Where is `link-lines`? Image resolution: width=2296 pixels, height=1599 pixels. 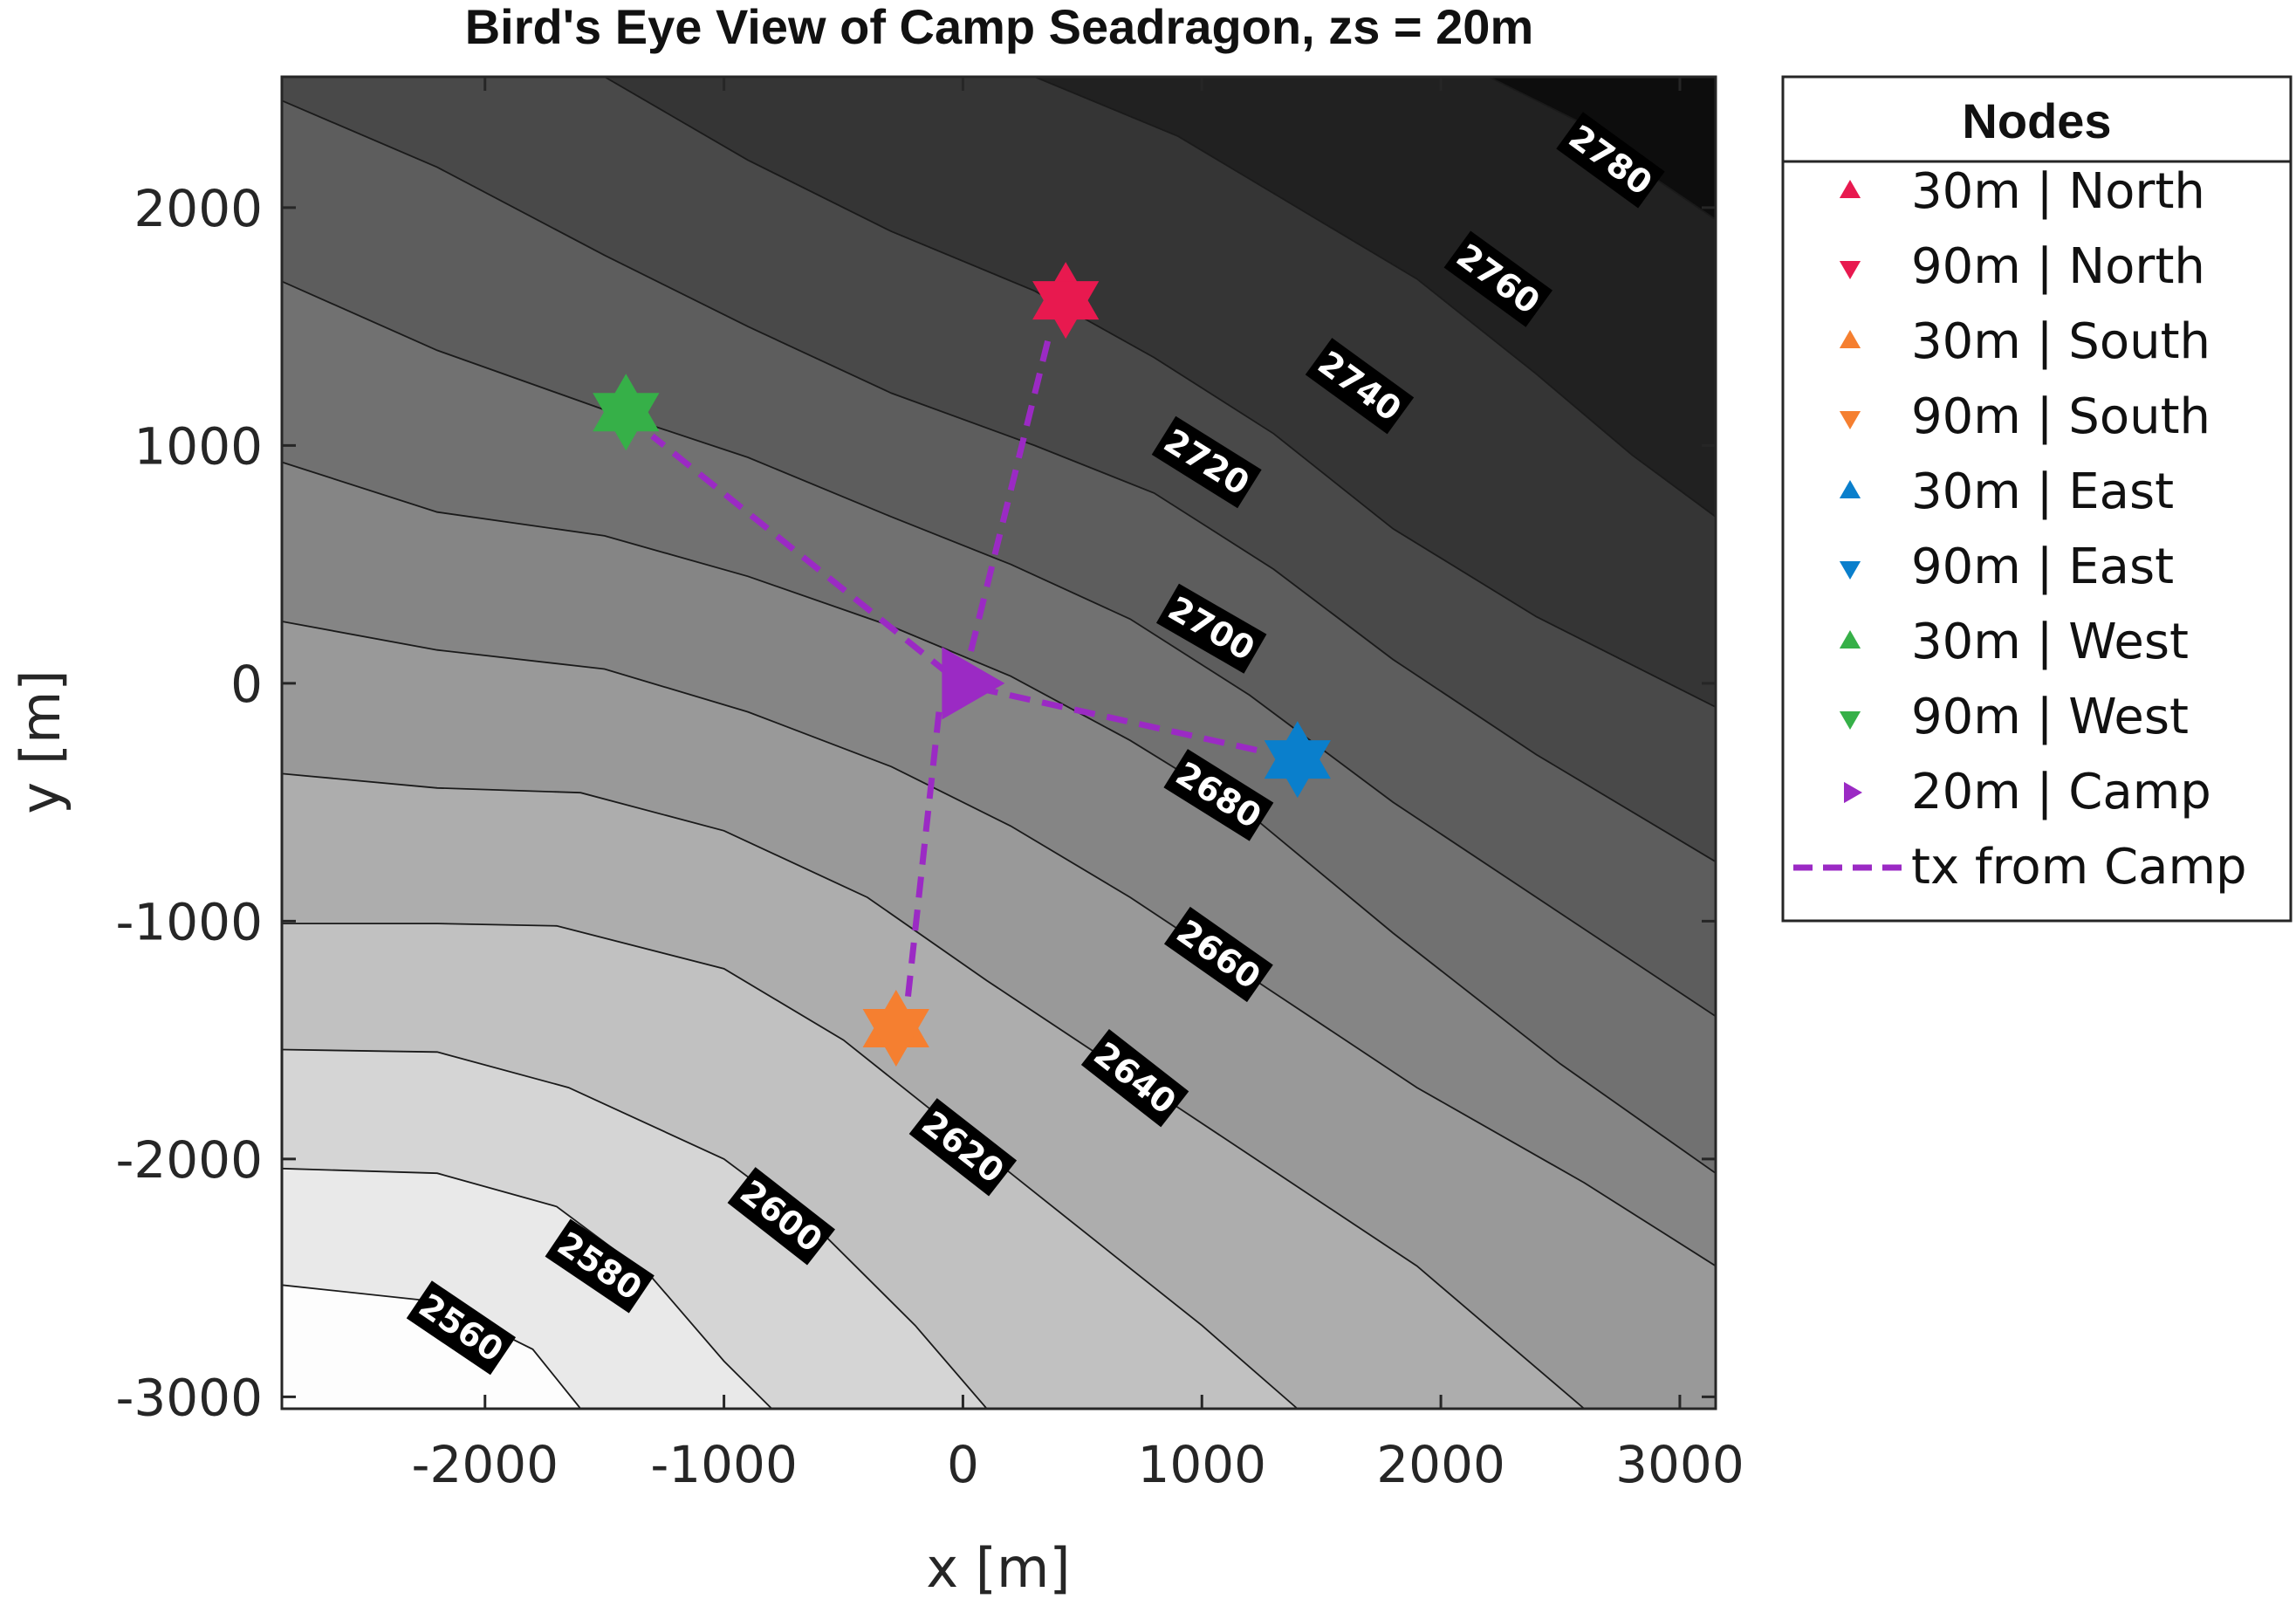
link-lines is located at coordinates (959, 664).